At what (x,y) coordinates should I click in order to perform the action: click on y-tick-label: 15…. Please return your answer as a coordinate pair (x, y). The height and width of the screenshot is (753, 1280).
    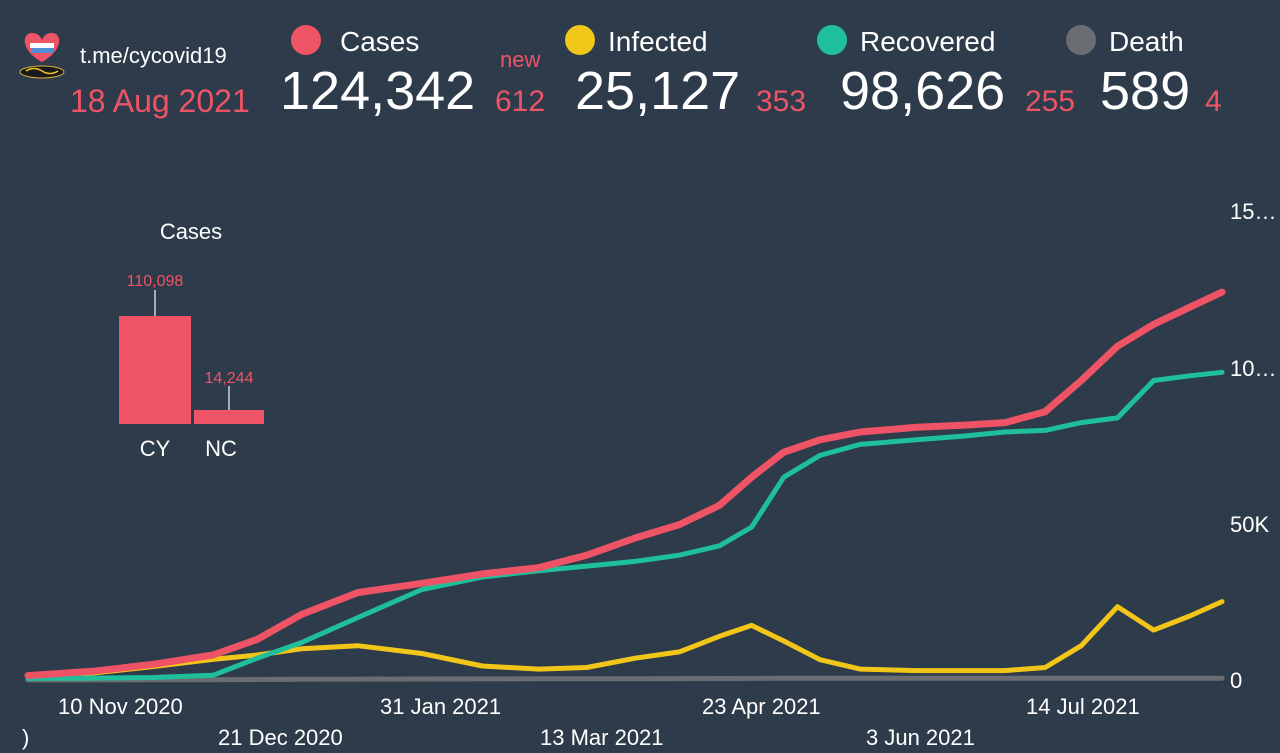
    Looking at the image, I should click on (1253, 211).